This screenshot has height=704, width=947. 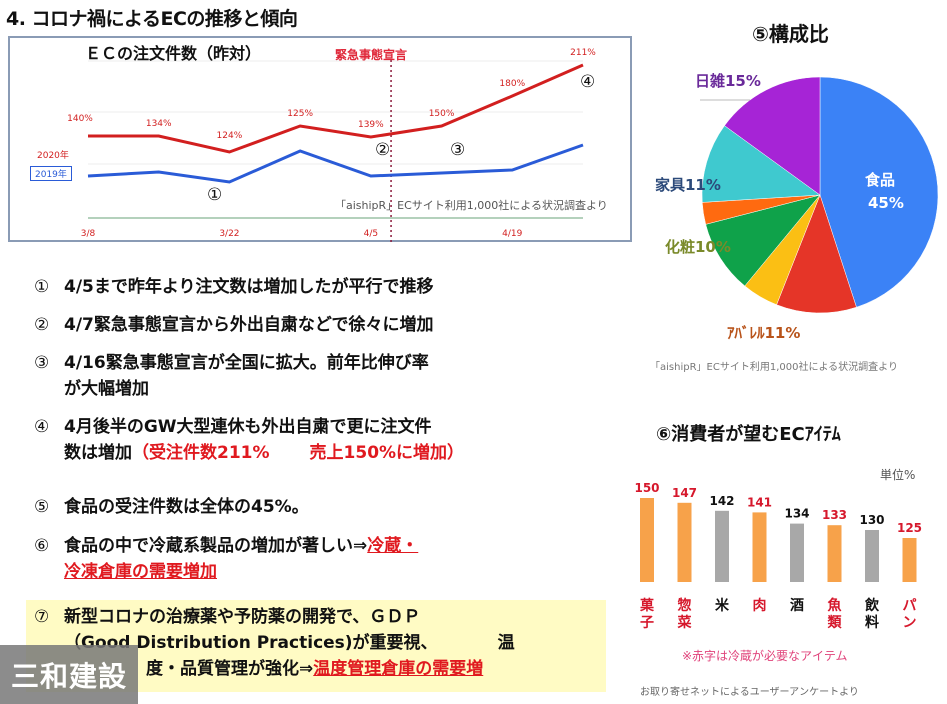 I want to click on pie-label-cosmetics: 化粧10%, so click(x=698, y=247).